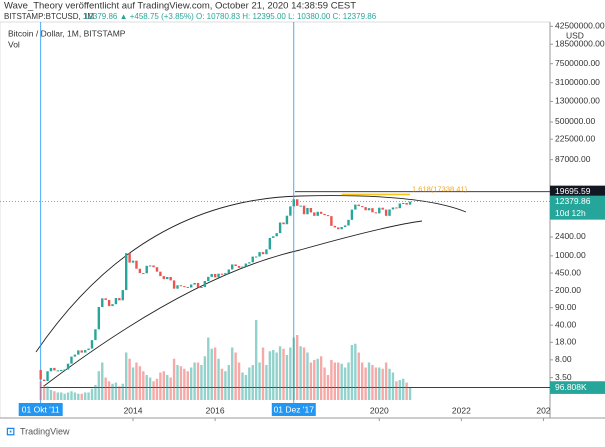 The width and height of the screenshot is (605, 447). Describe the element at coordinates (14, 44) in the screenshot. I see `volume-title: Vol` at that location.